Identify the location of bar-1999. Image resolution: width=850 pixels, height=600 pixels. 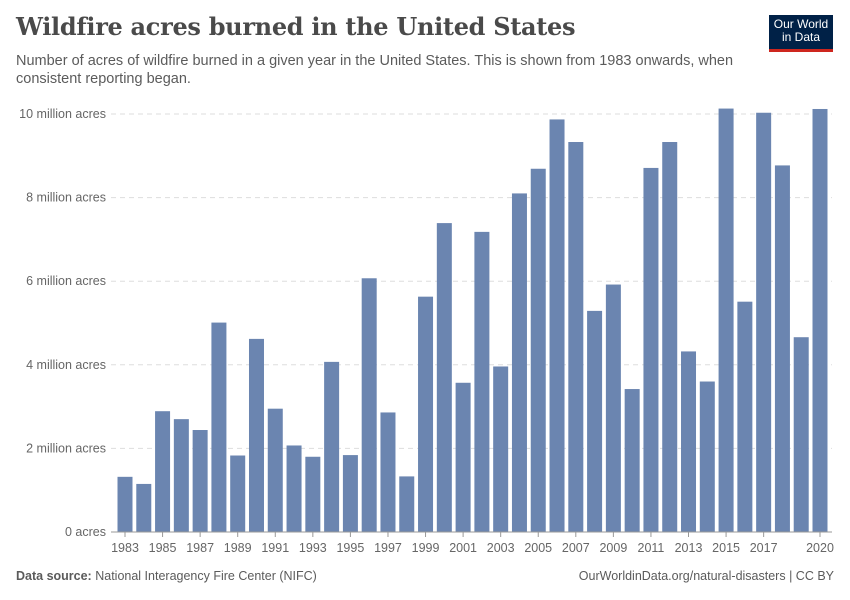
(426, 414).